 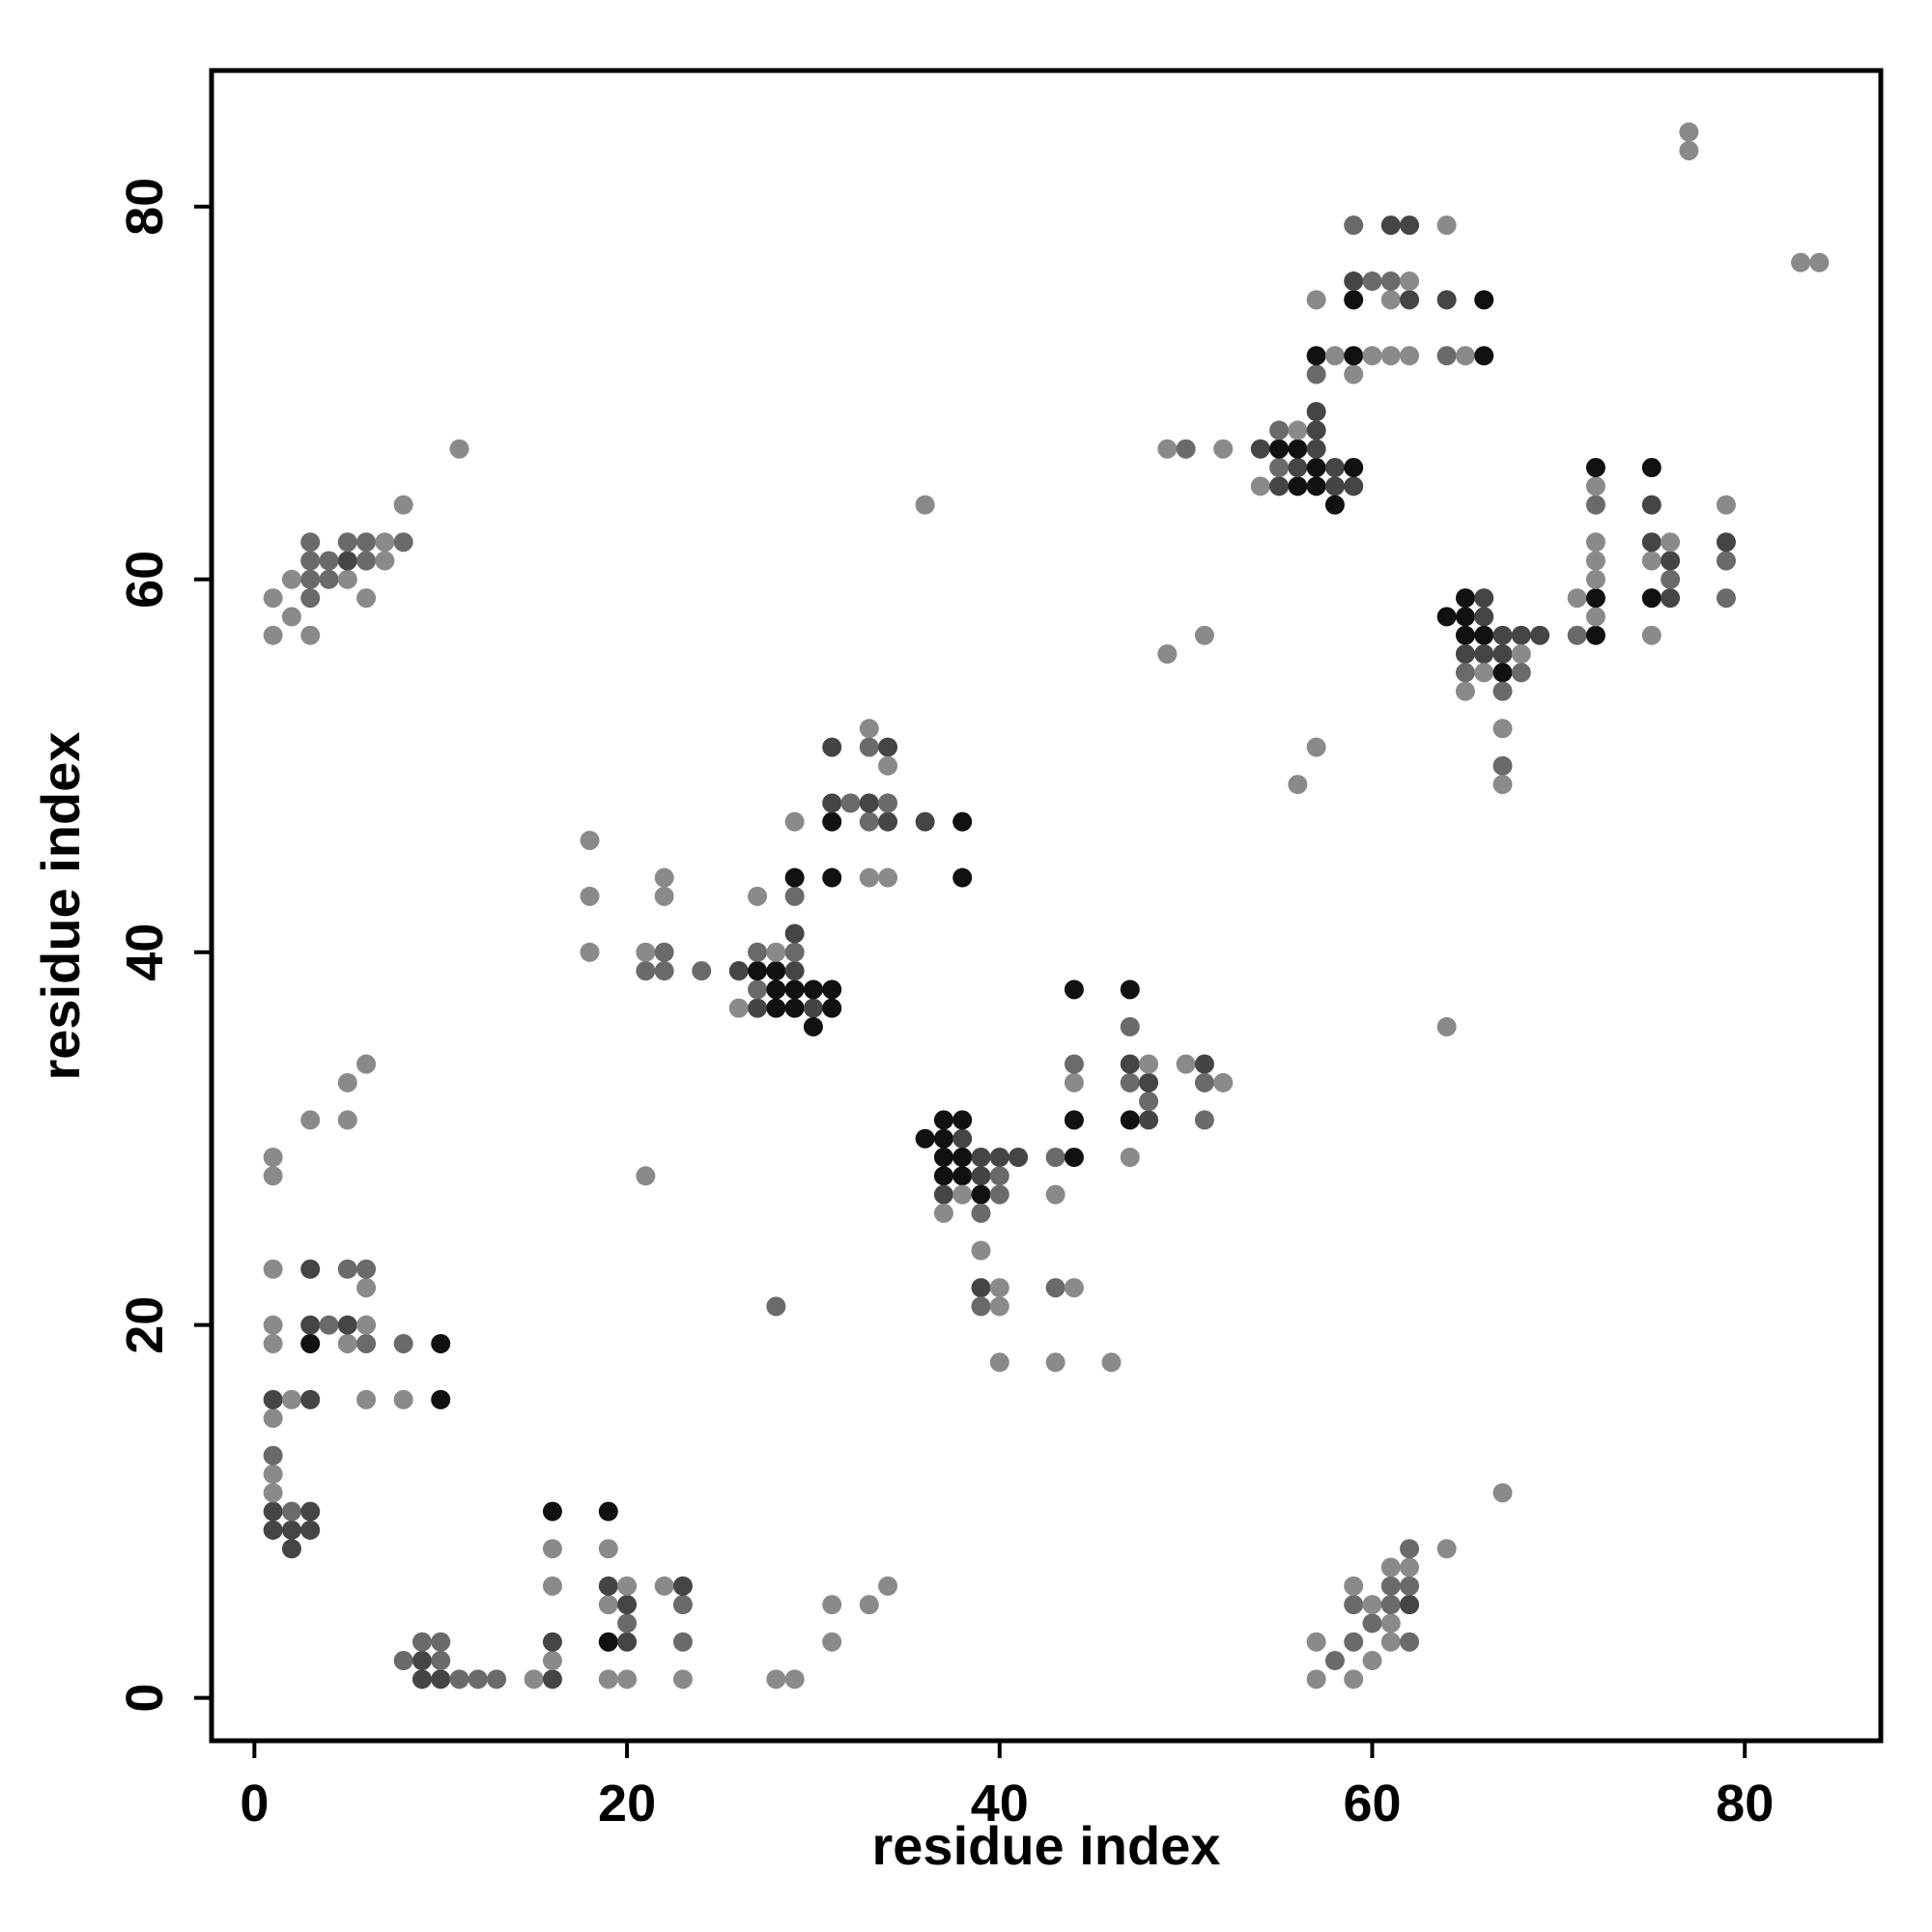 What do you see at coordinates (1000, 1804) in the screenshot?
I see `x-tick-label: 40` at bounding box center [1000, 1804].